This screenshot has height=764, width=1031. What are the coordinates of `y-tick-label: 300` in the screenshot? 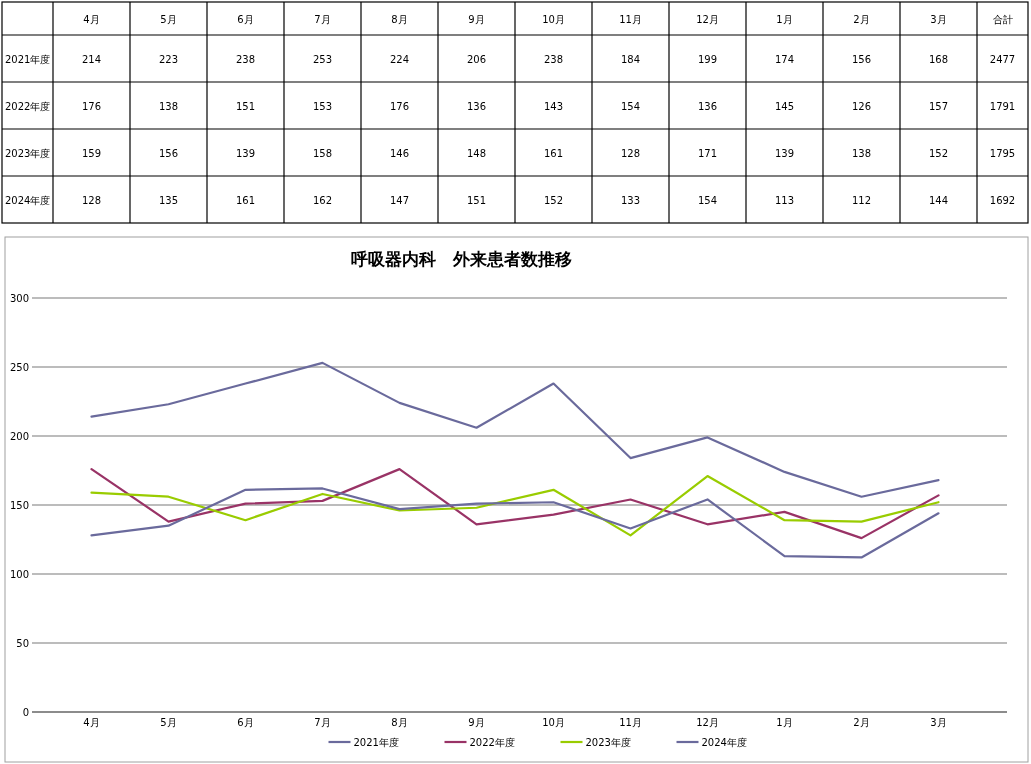 It's located at (19, 298).